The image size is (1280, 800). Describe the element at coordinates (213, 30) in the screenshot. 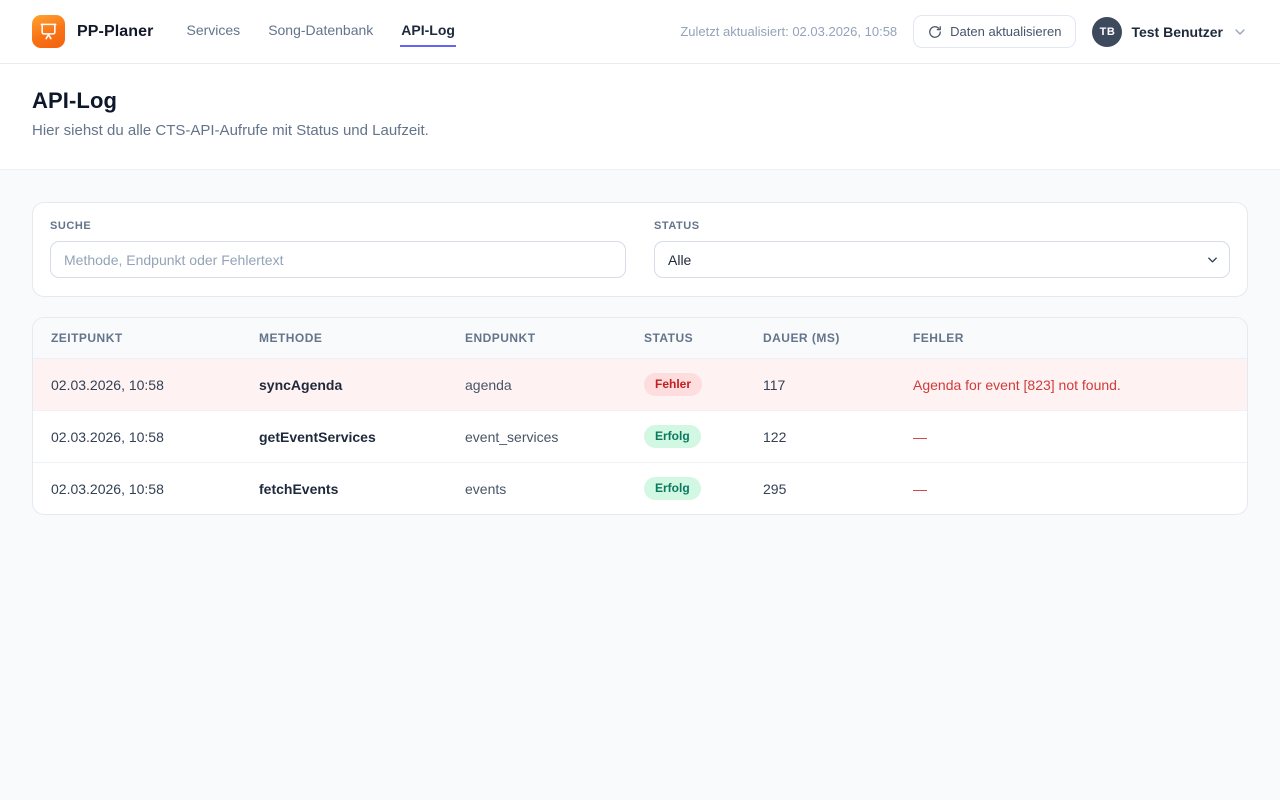

I see `nav-item-services: Services` at that location.